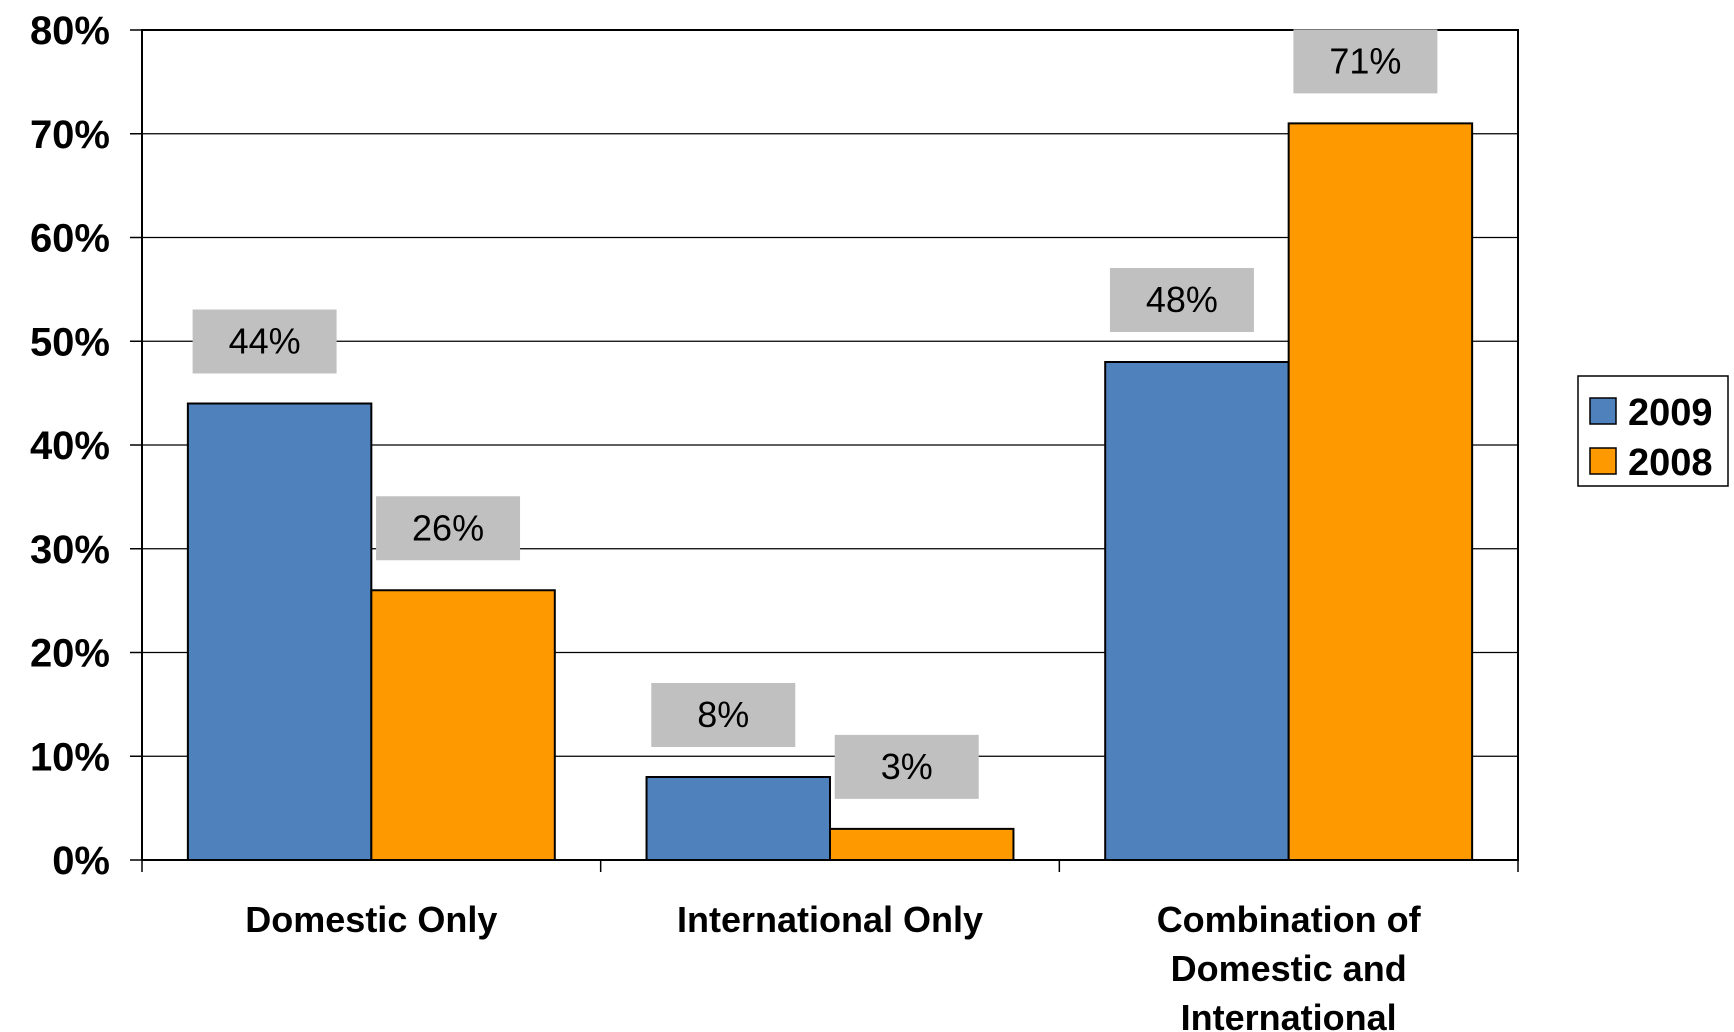 Image resolution: width=1734 pixels, height=1032 pixels. Describe the element at coordinates (1289, 919) in the screenshot. I see `x-category-label-line: Combination of` at that location.